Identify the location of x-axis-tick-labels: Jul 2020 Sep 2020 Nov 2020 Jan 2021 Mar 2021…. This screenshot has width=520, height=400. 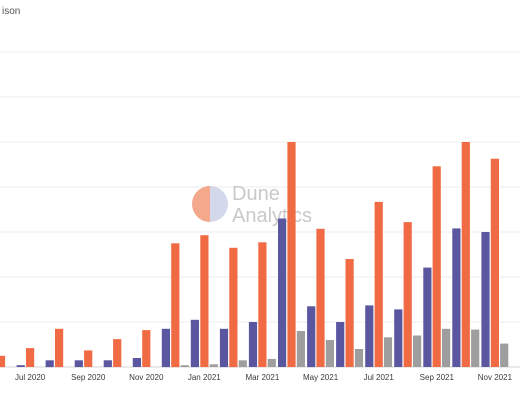
(264, 377).